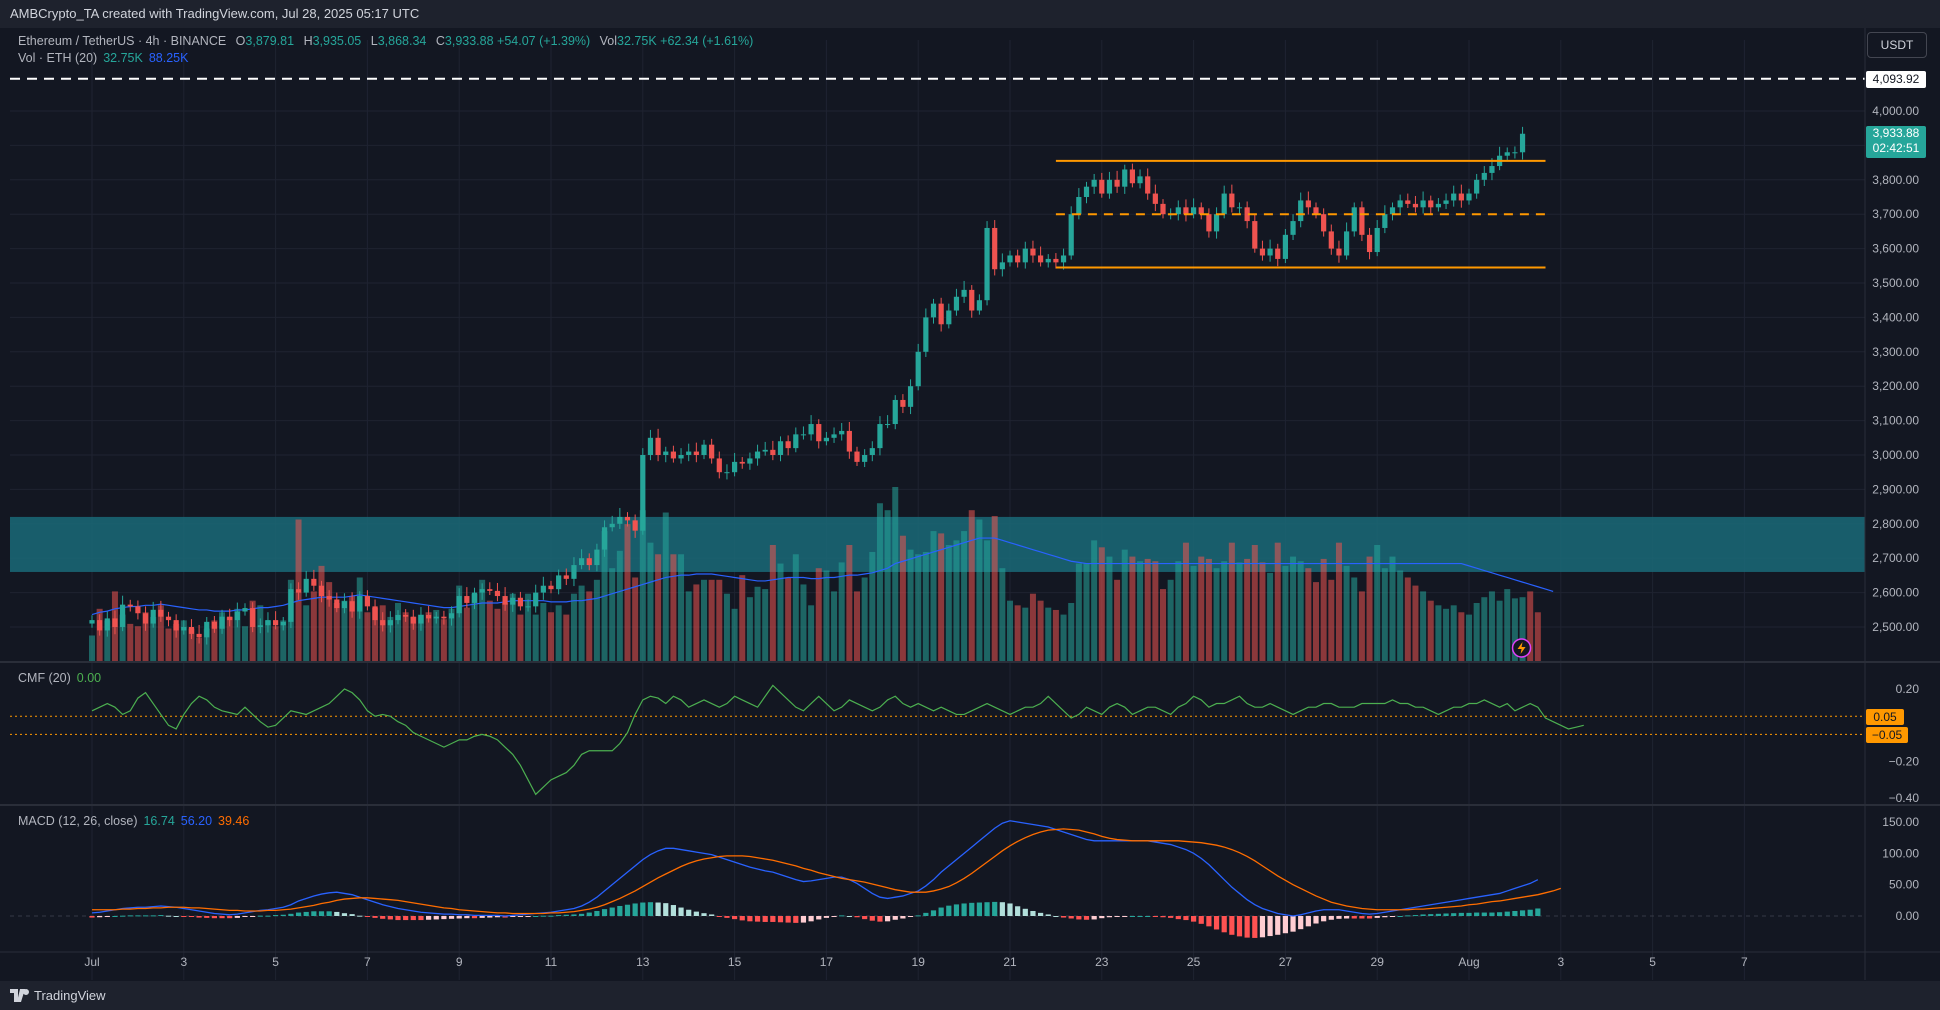  What do you see at coordinates (1521, 648) in the screenshot?
I see `lightning-icon` at bounding box center [1521, 648].